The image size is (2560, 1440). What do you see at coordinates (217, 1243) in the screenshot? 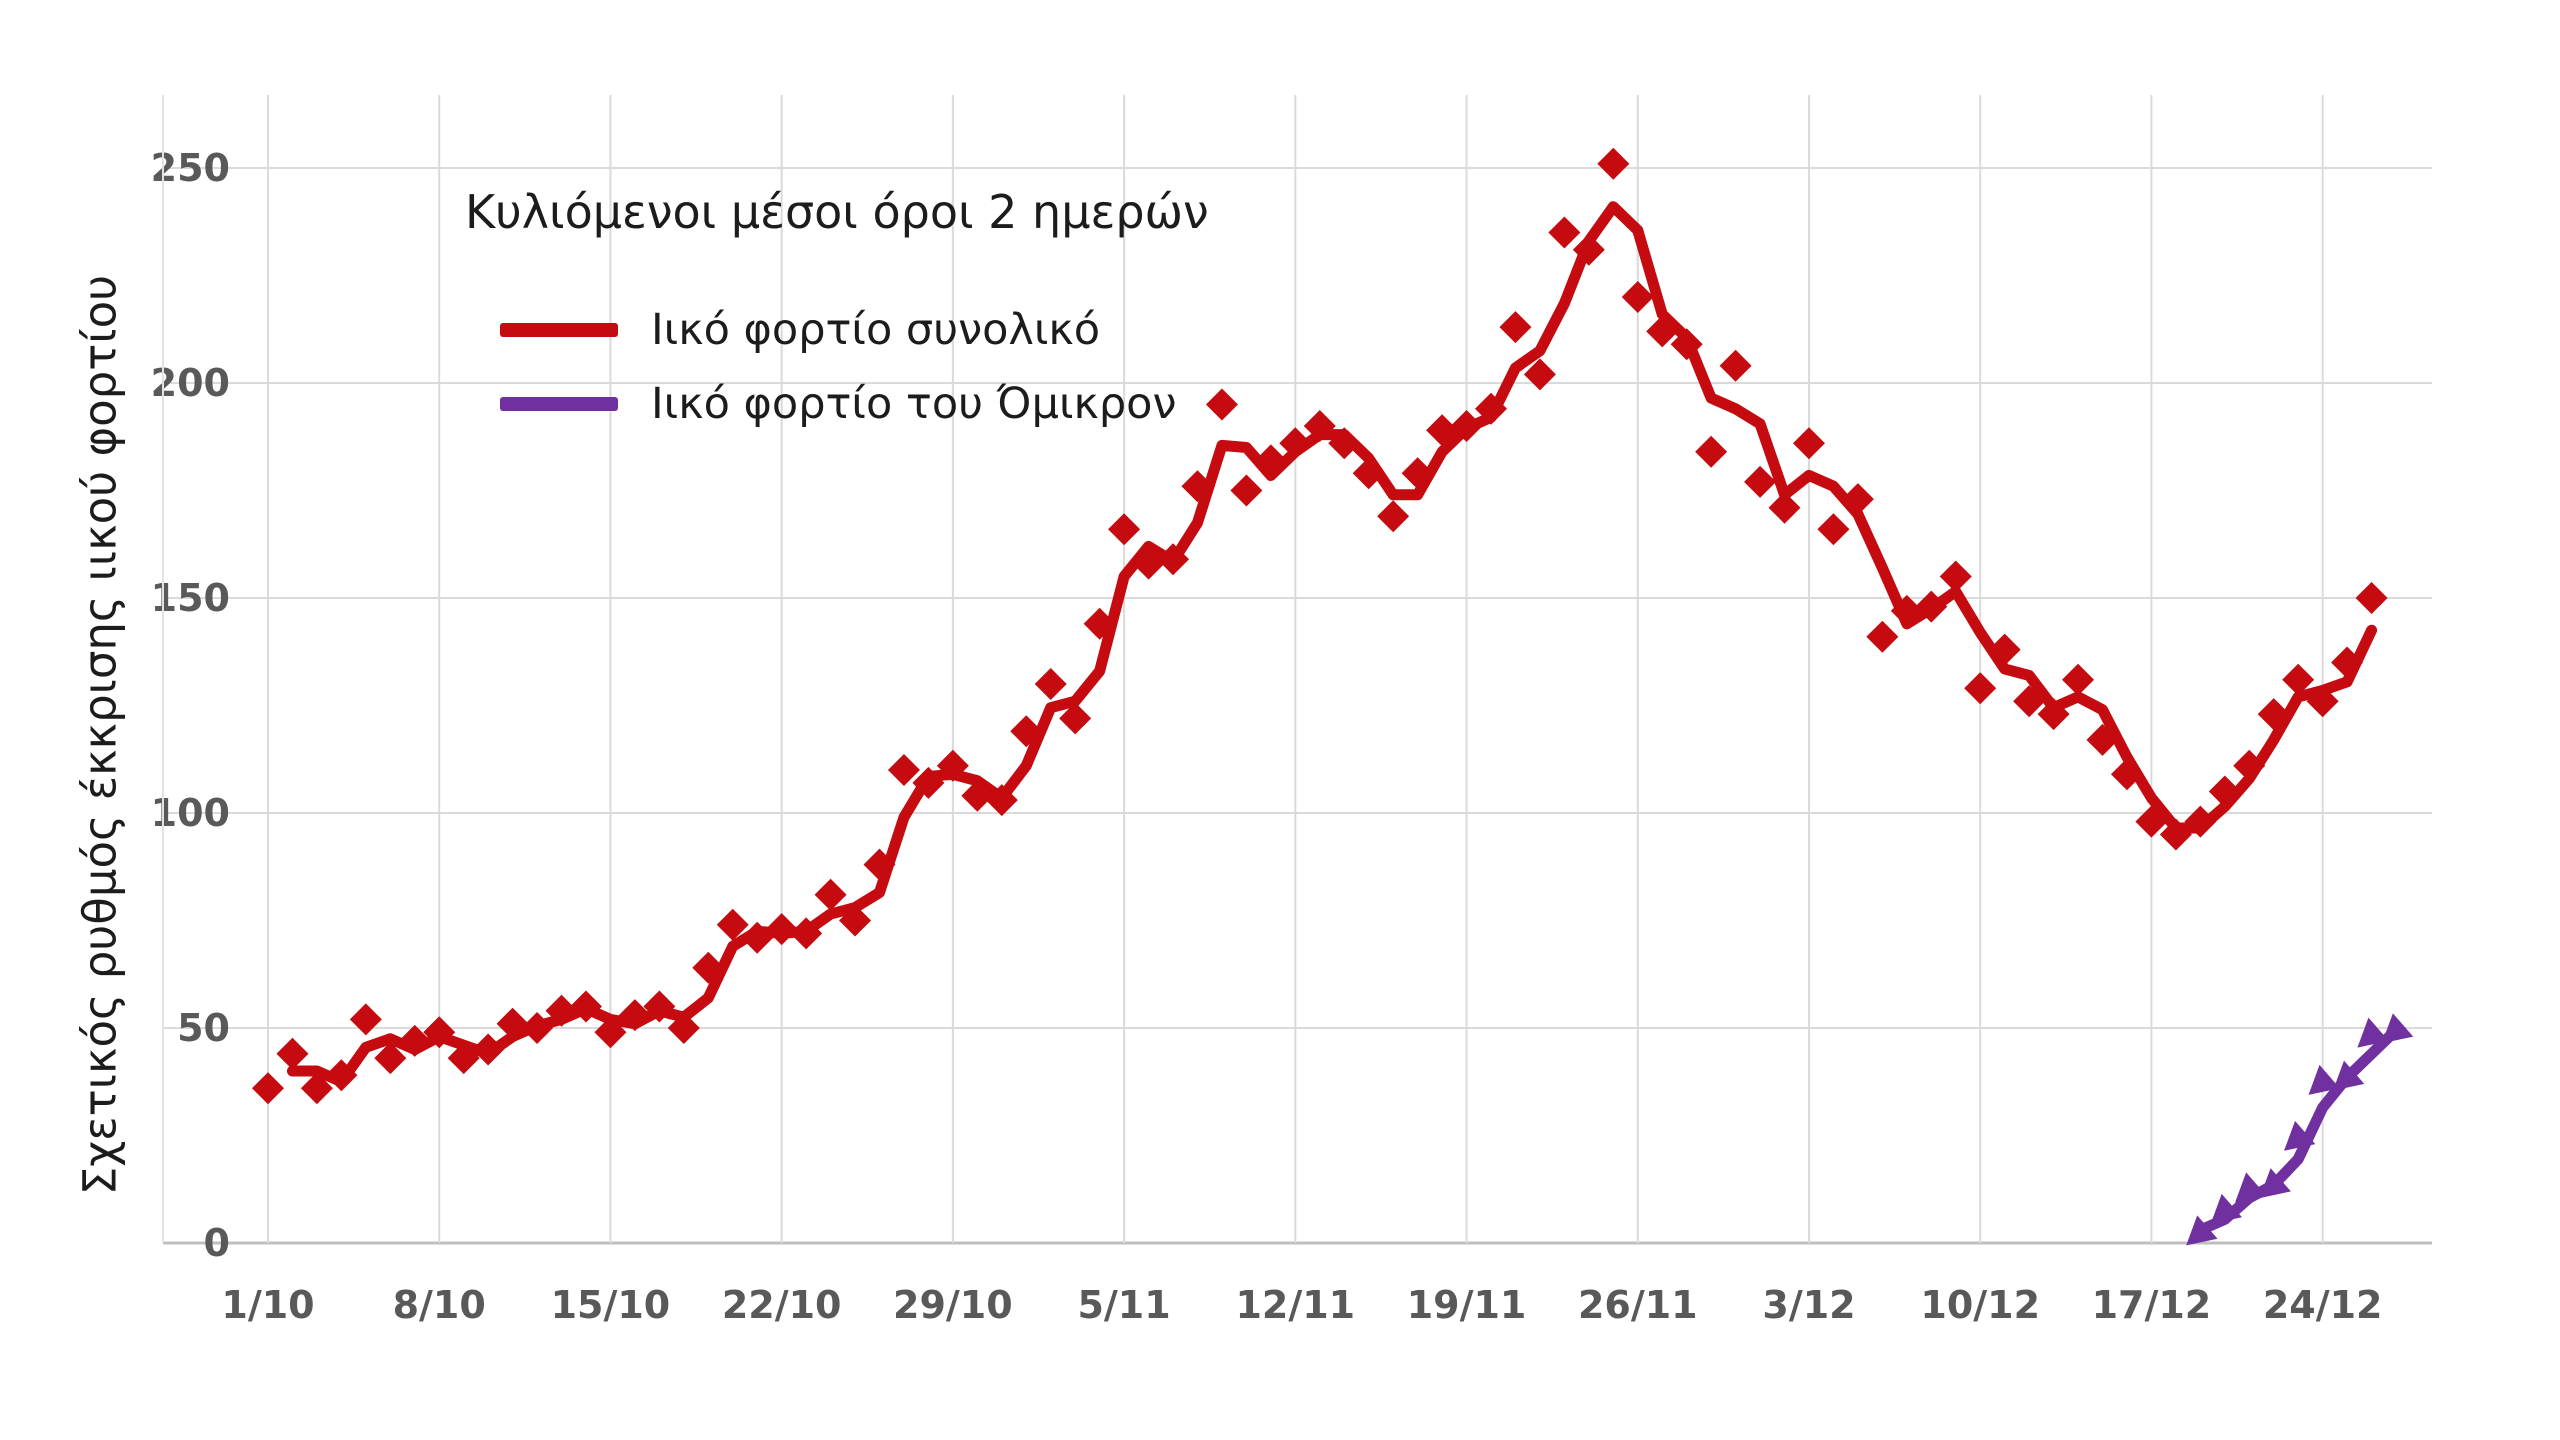
I see `y-tick-label: 0` at bounding box center [217, 1243].